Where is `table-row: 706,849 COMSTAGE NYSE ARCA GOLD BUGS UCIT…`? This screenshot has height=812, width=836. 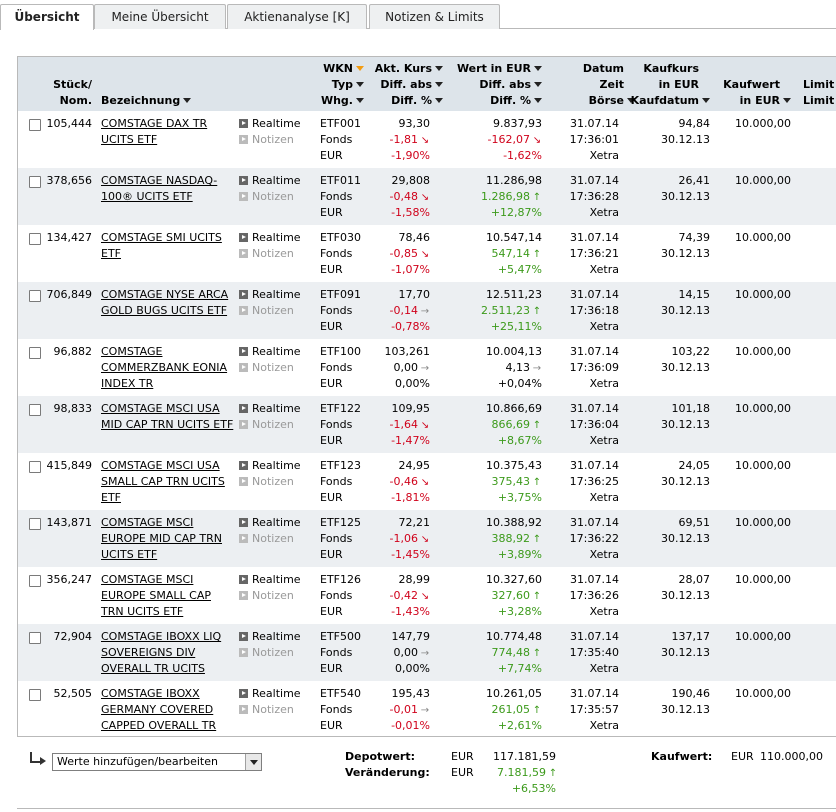
table-row: 706,849 COMSTAGE NYSE ARCA GOLD BUGS UCIT… is located at coordinates (427, 310).